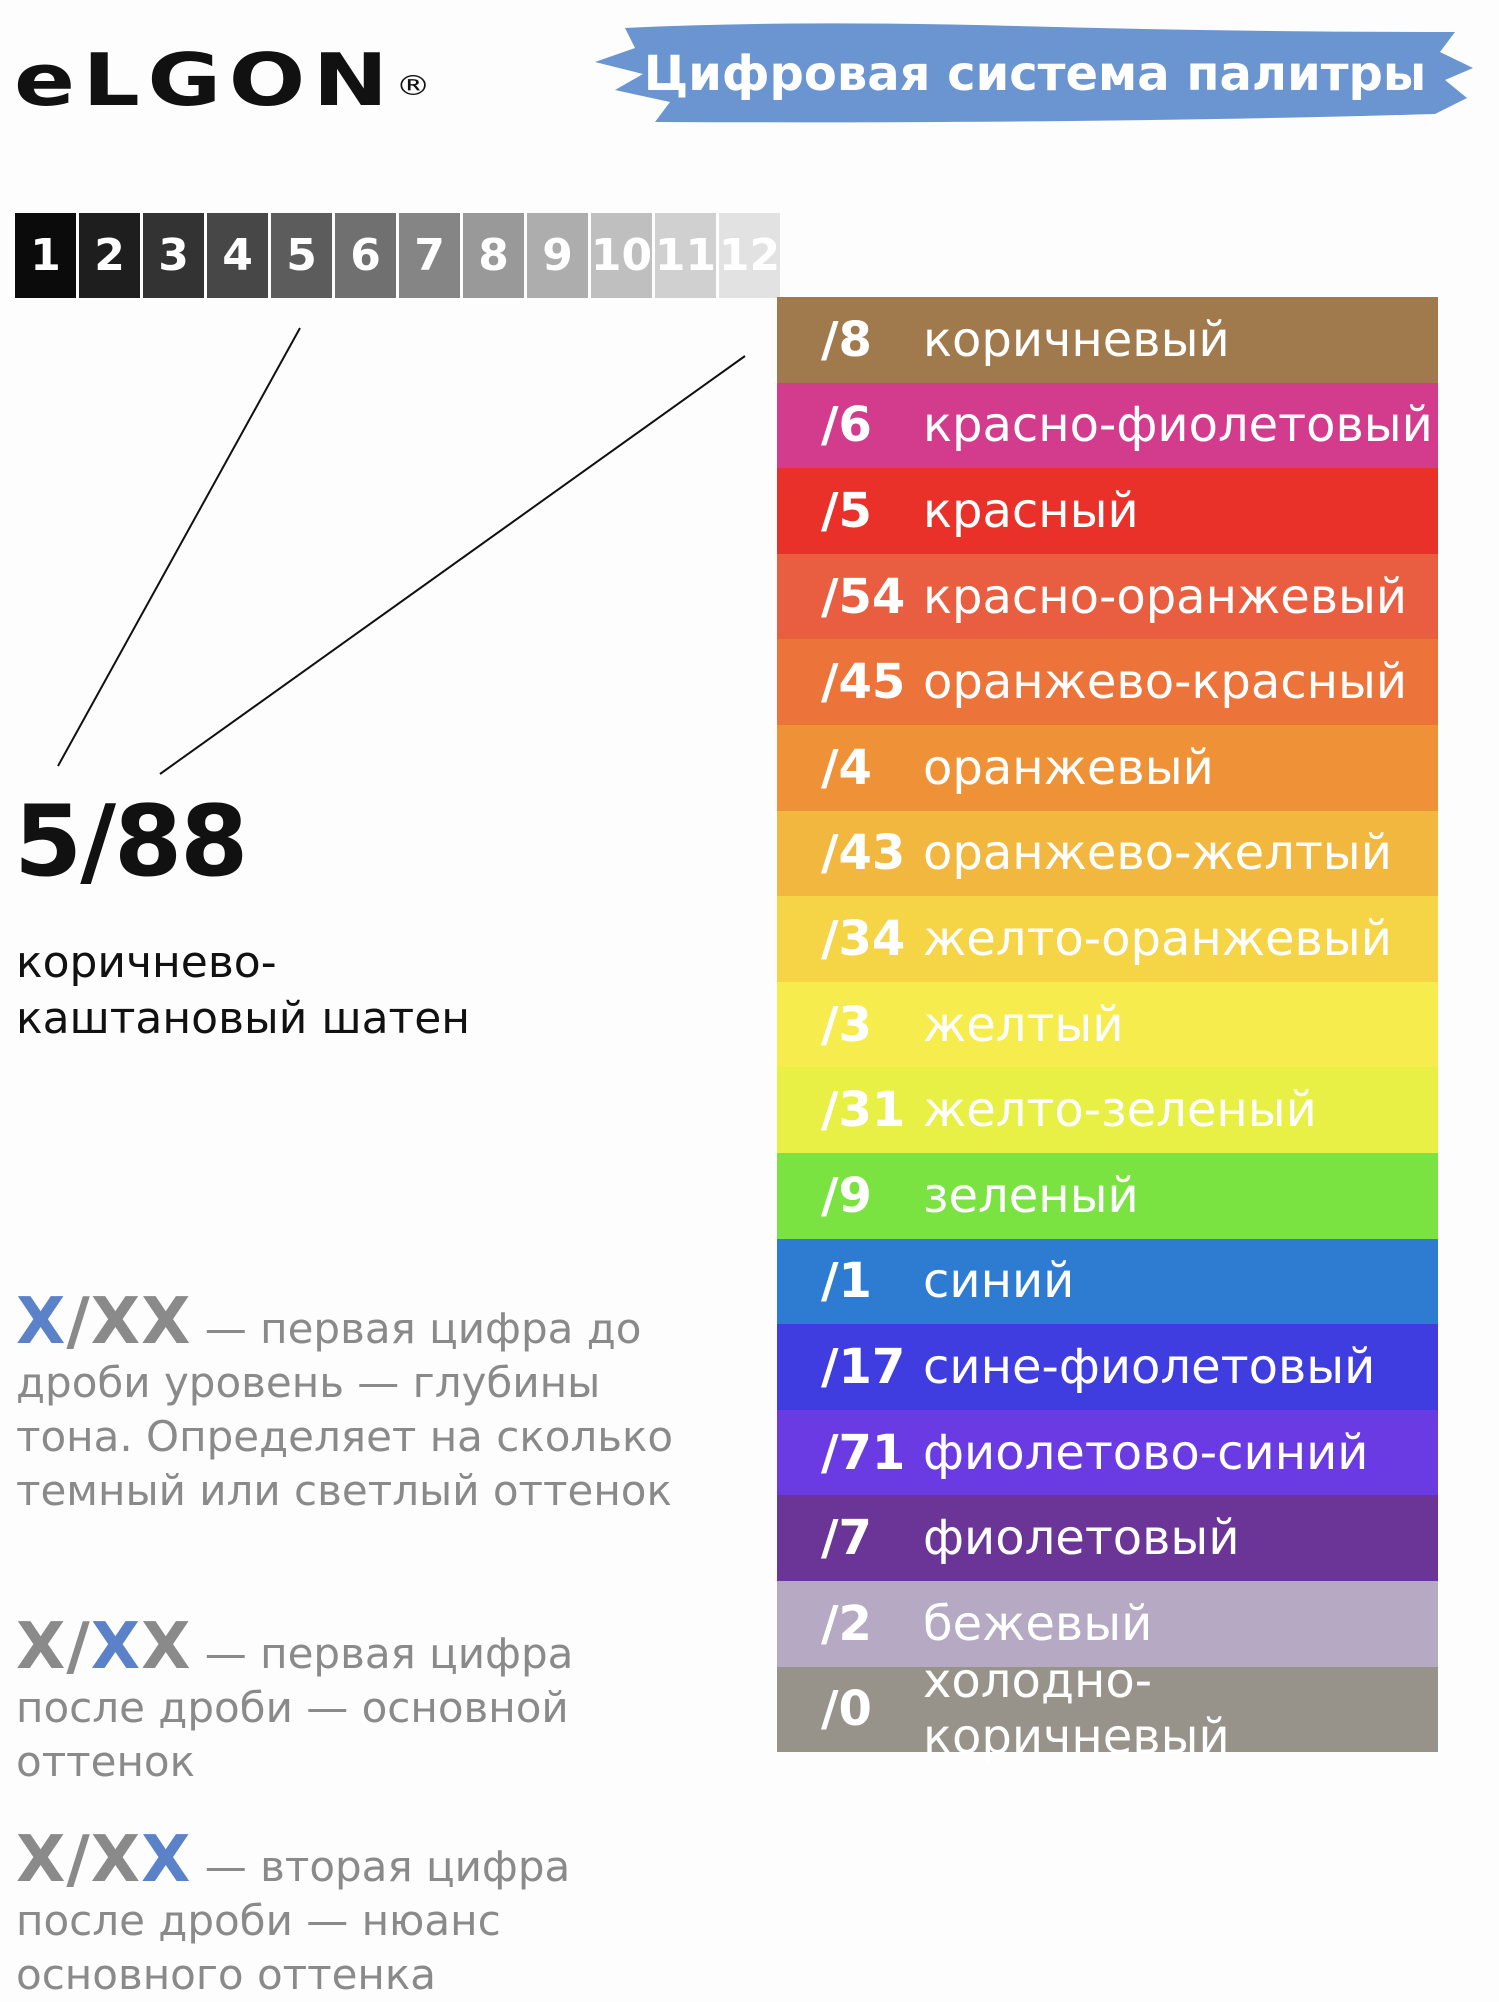  I want to click on palette-row: /0 холодно-коричневый, so click(1107, 1709).